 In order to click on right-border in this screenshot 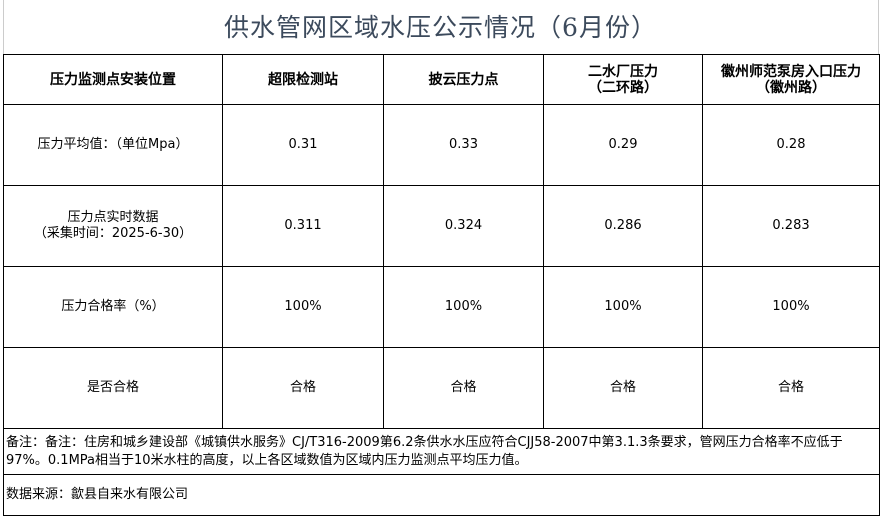, I will do `click(878, 27)`.